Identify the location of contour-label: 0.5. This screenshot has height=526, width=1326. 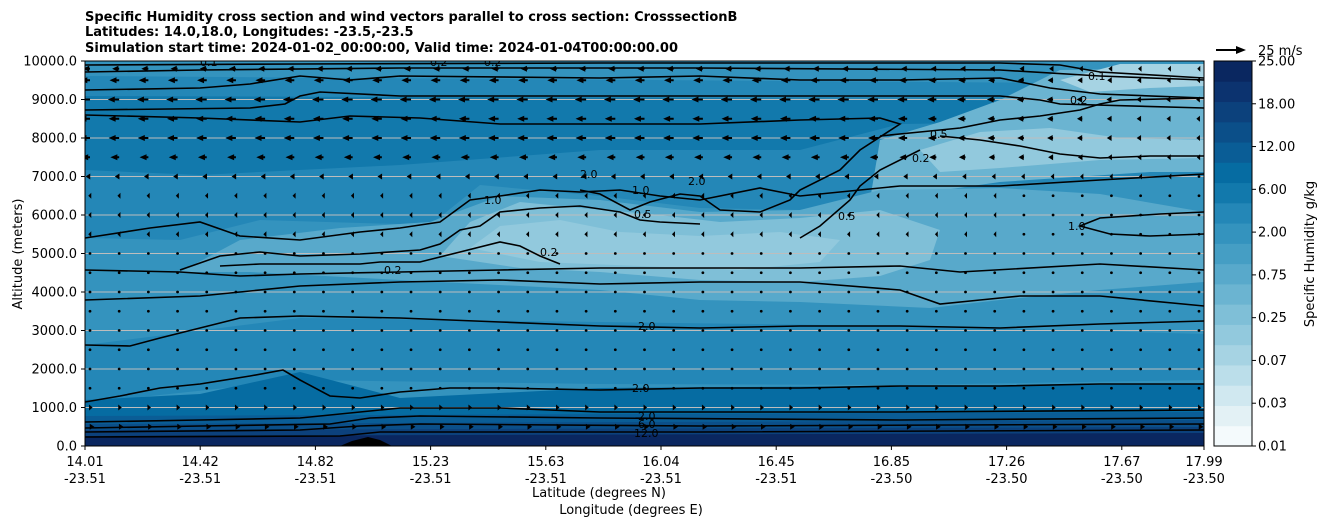
(643, 214).